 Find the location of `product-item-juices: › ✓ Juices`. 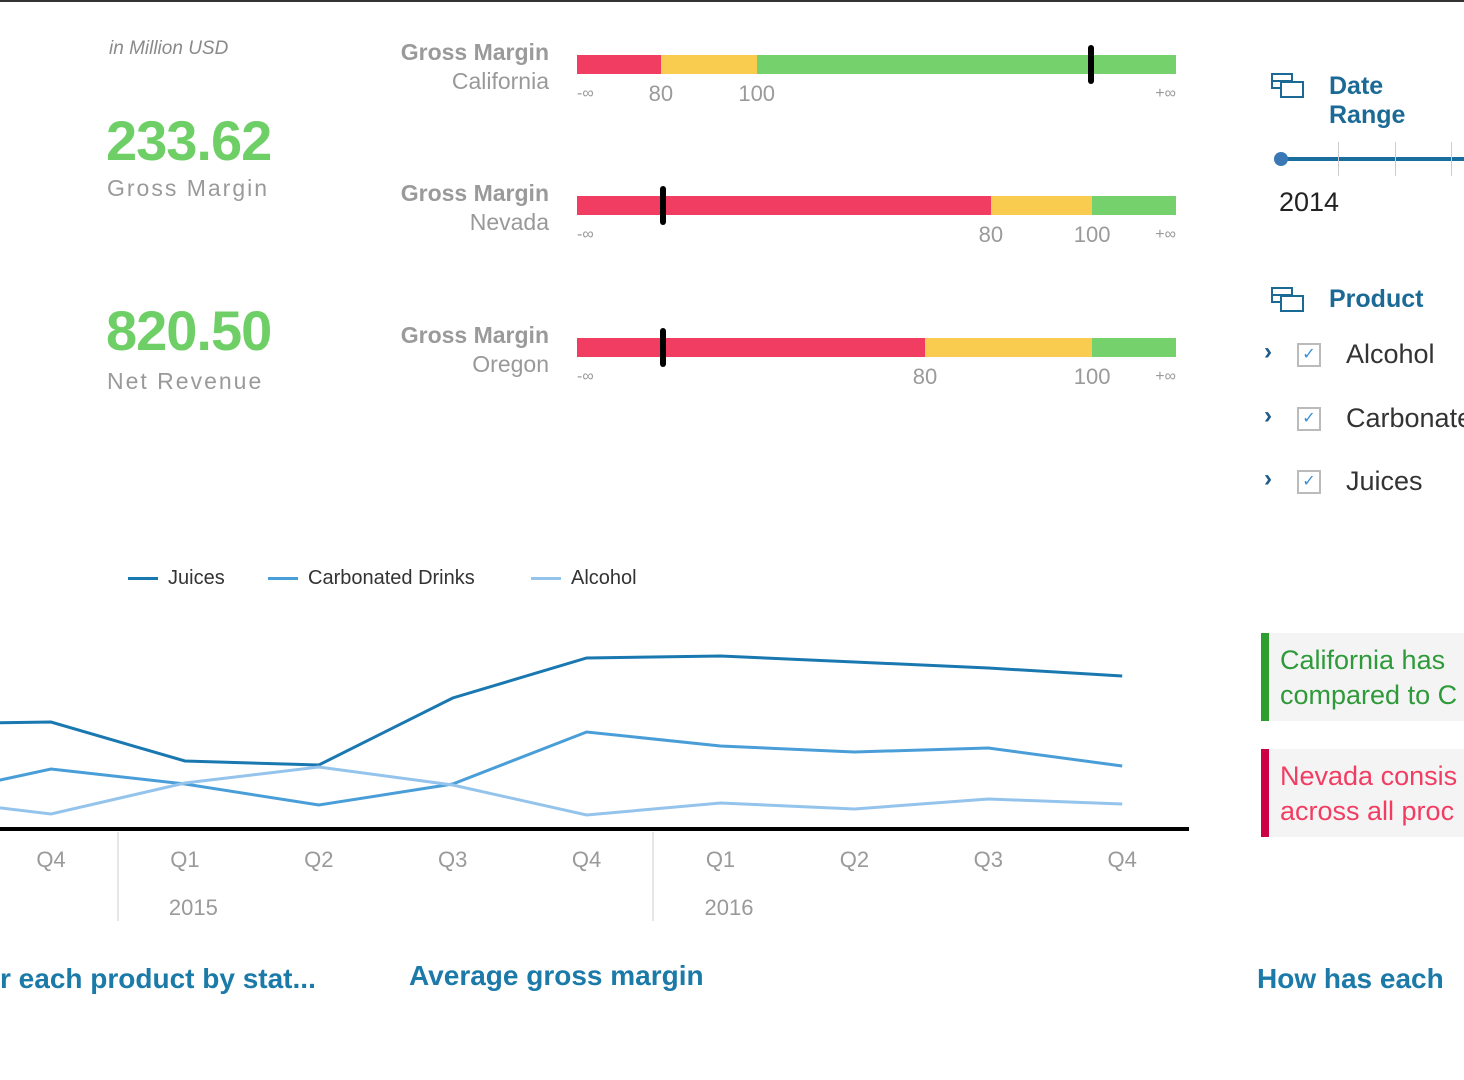

product-item-juices: › ✓ Juices is located at coordinates (1364, 482).